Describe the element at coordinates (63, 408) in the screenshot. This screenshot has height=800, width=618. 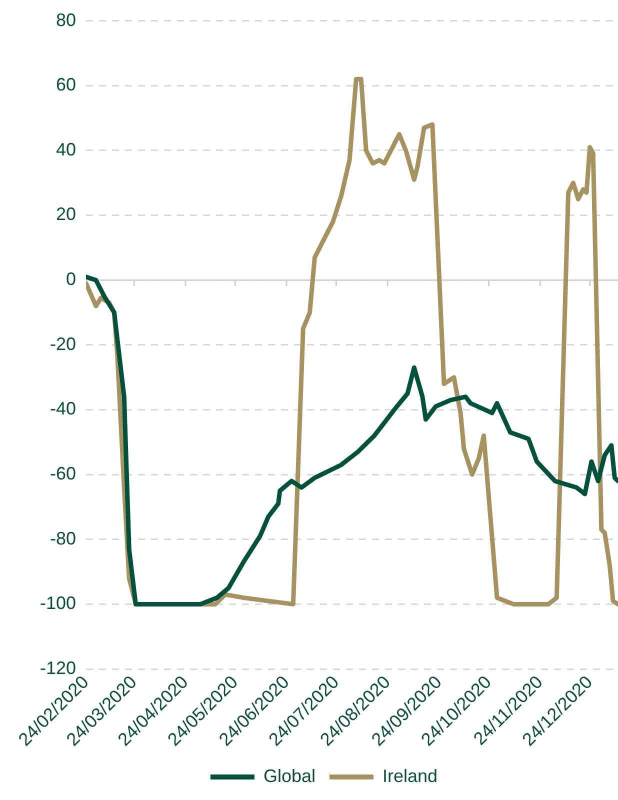
I see `y-tick-label: -40` at that location.